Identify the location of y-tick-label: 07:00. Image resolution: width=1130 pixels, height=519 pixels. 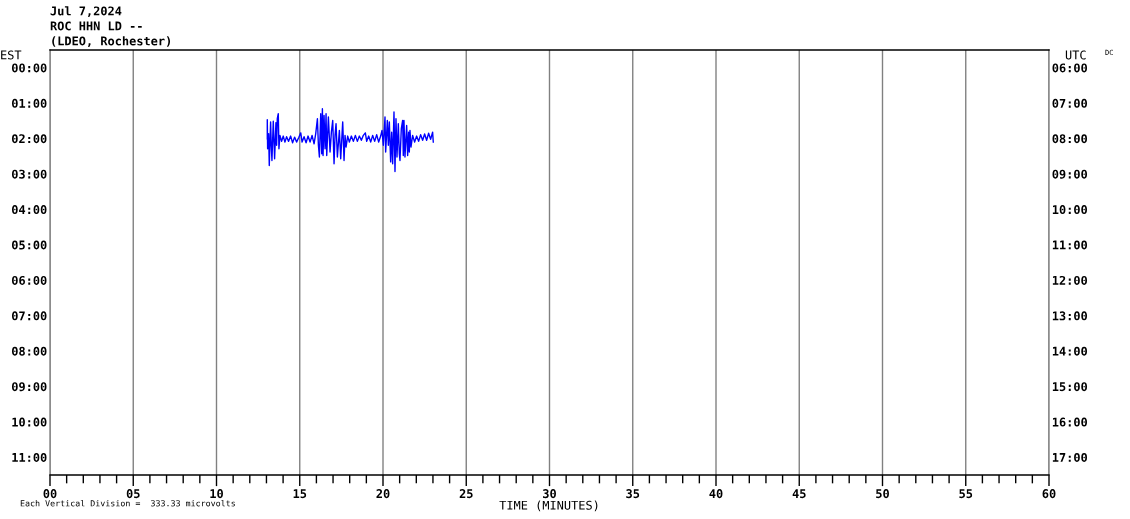
(29, 316).